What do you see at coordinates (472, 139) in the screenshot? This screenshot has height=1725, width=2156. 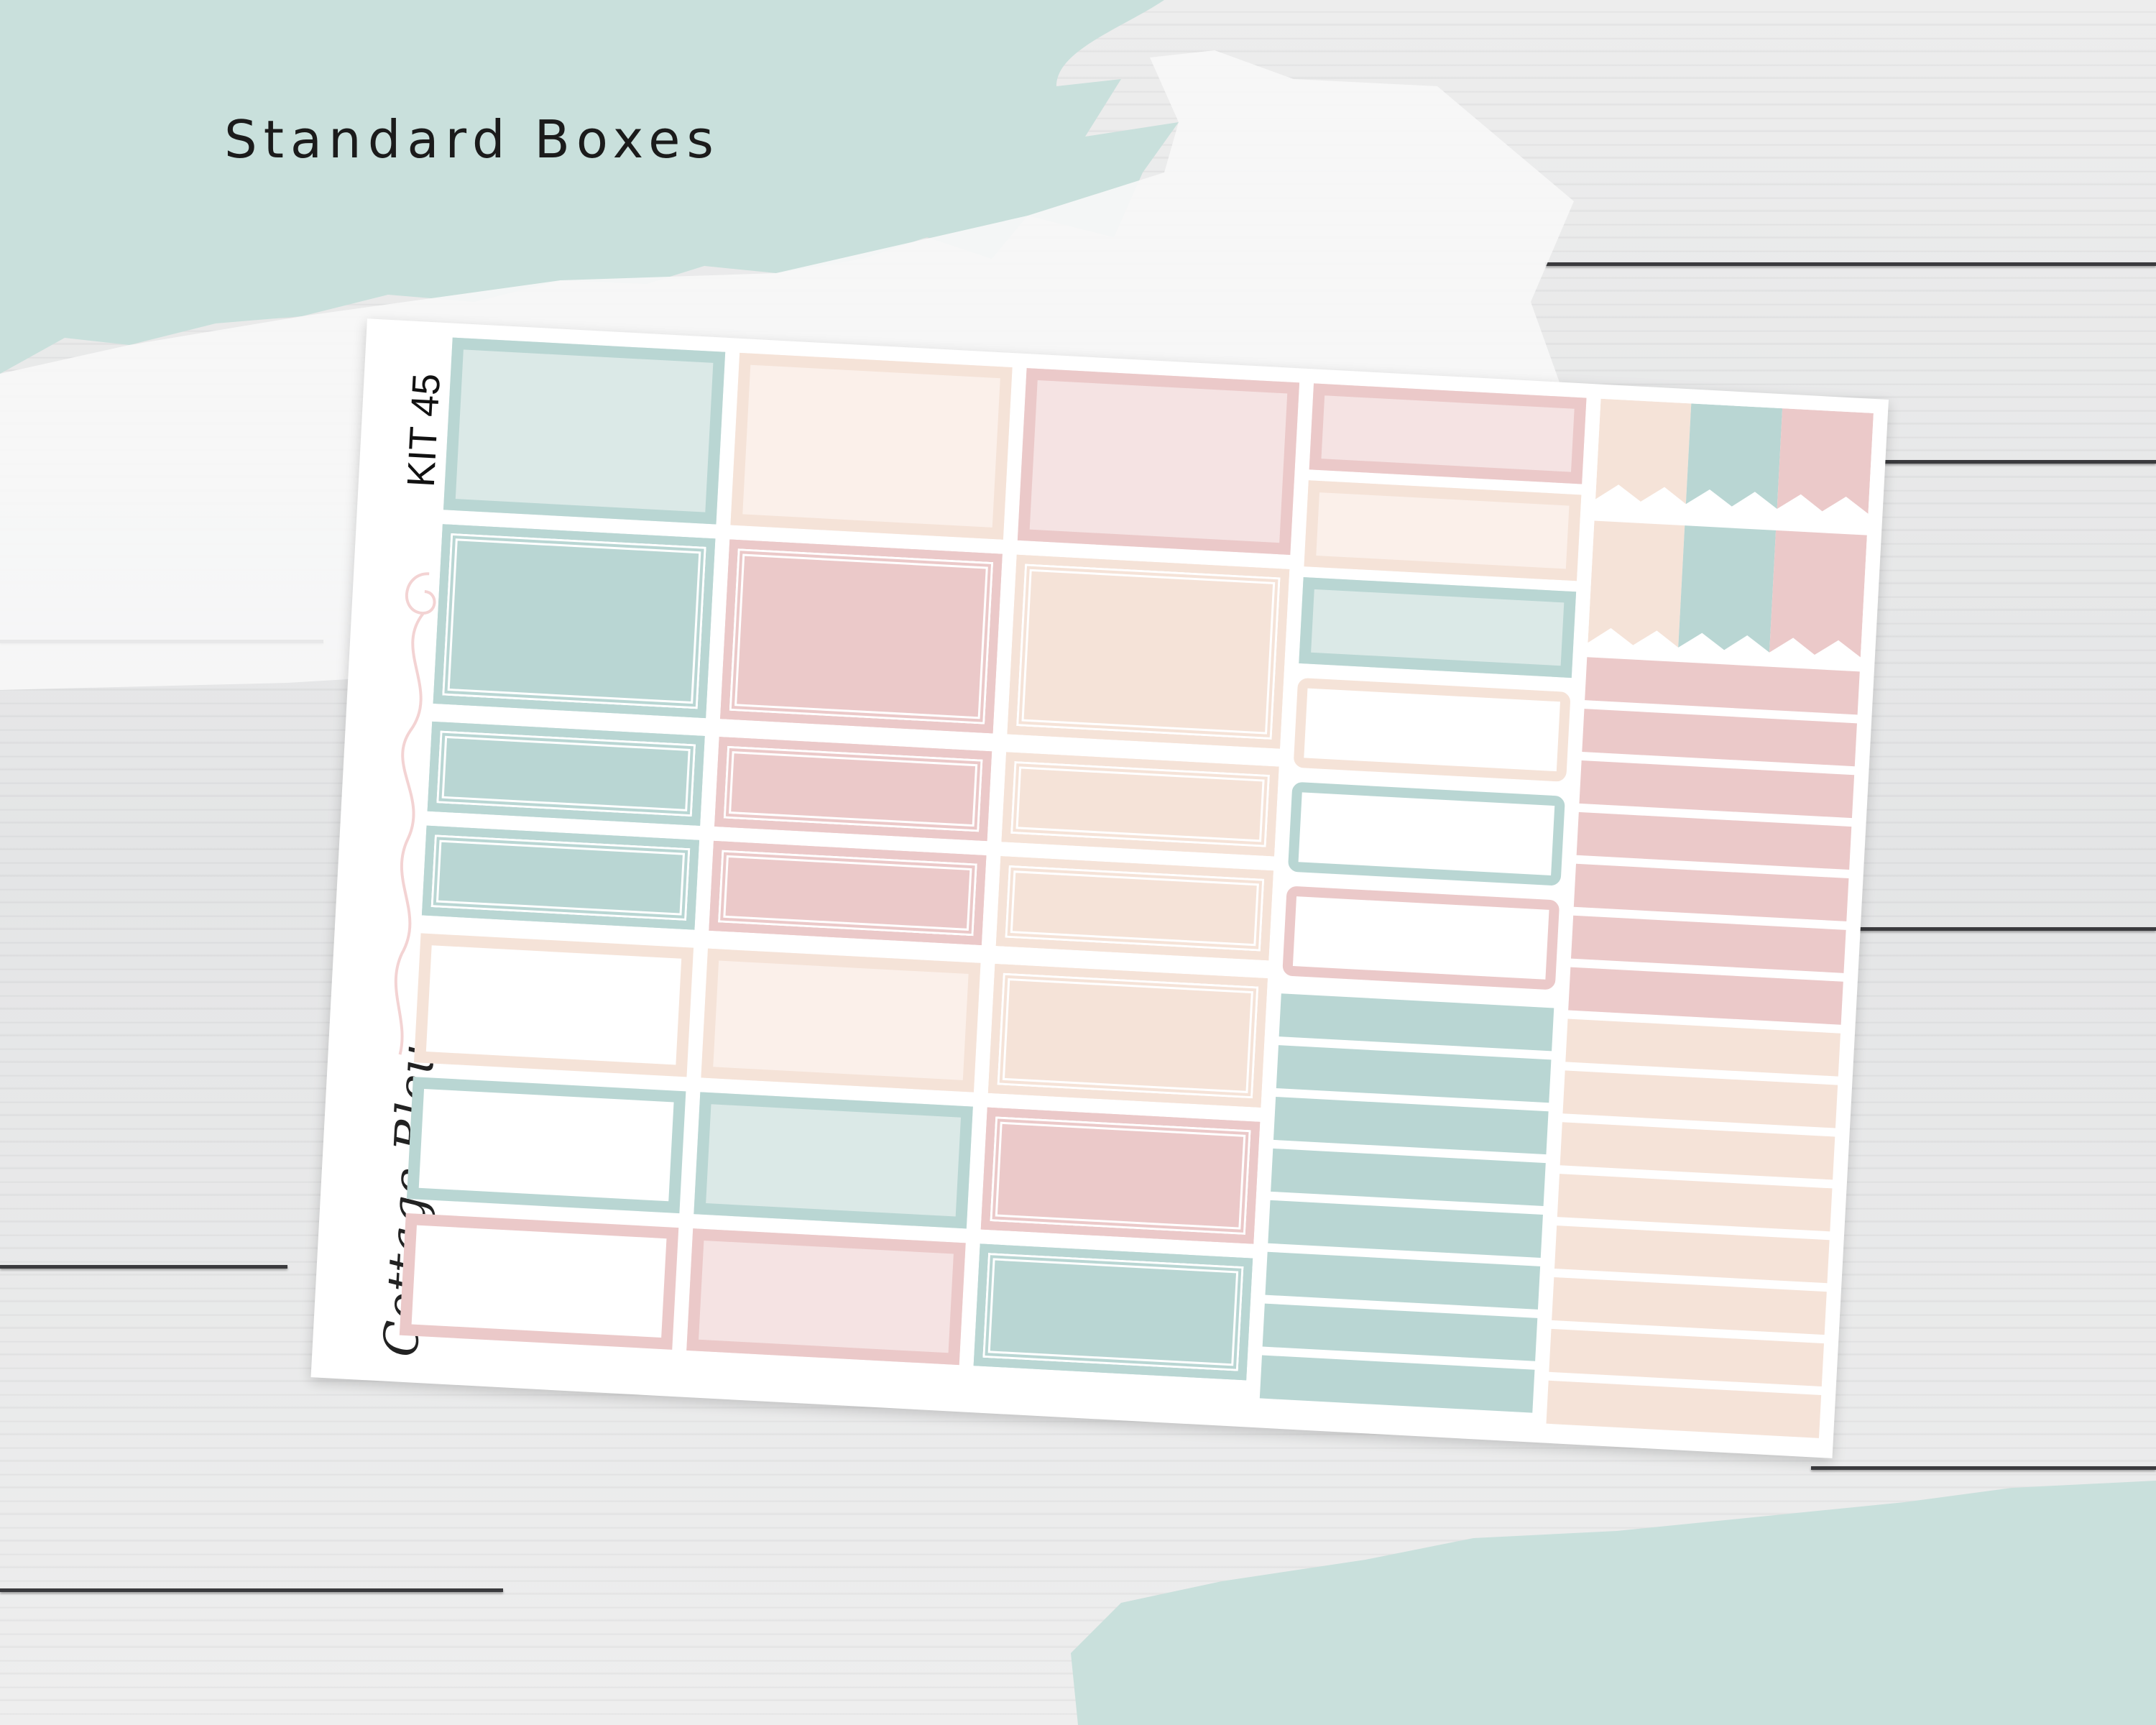 I see `page-heading: Standard Boxes` at bounding box center [472, 139].